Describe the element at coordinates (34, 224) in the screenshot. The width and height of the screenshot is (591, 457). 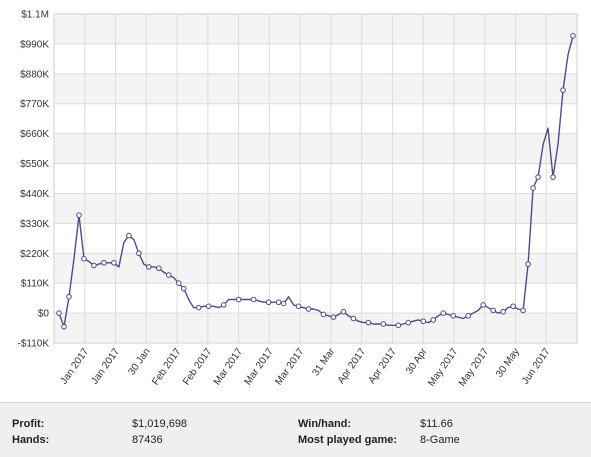
I see `y-tick-label: $330K` at that location.